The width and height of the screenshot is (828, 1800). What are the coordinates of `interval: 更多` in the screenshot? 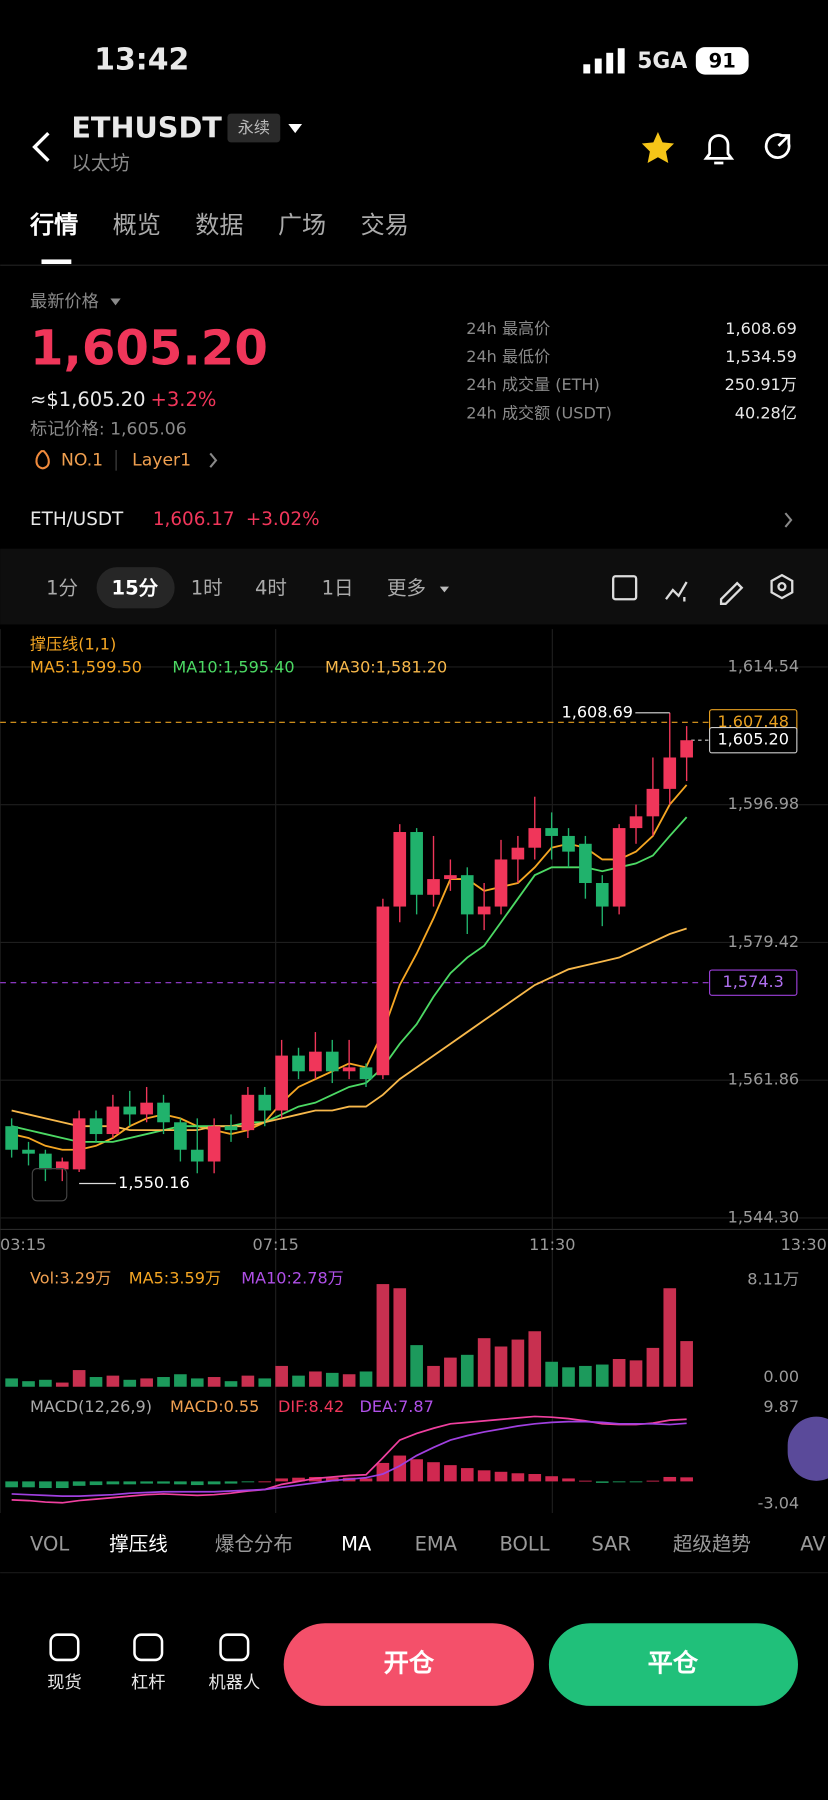 It's located at (406, 587).